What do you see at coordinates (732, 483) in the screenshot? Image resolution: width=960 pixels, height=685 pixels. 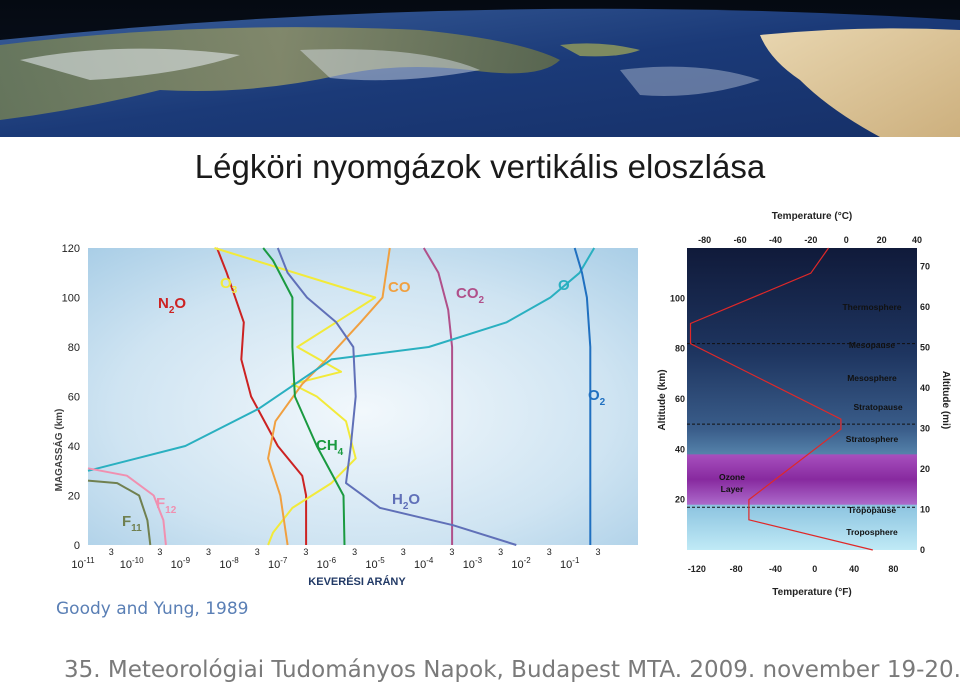 I see `layer-label-ozone: Ozone Layer` at bounding box center [732, 483].